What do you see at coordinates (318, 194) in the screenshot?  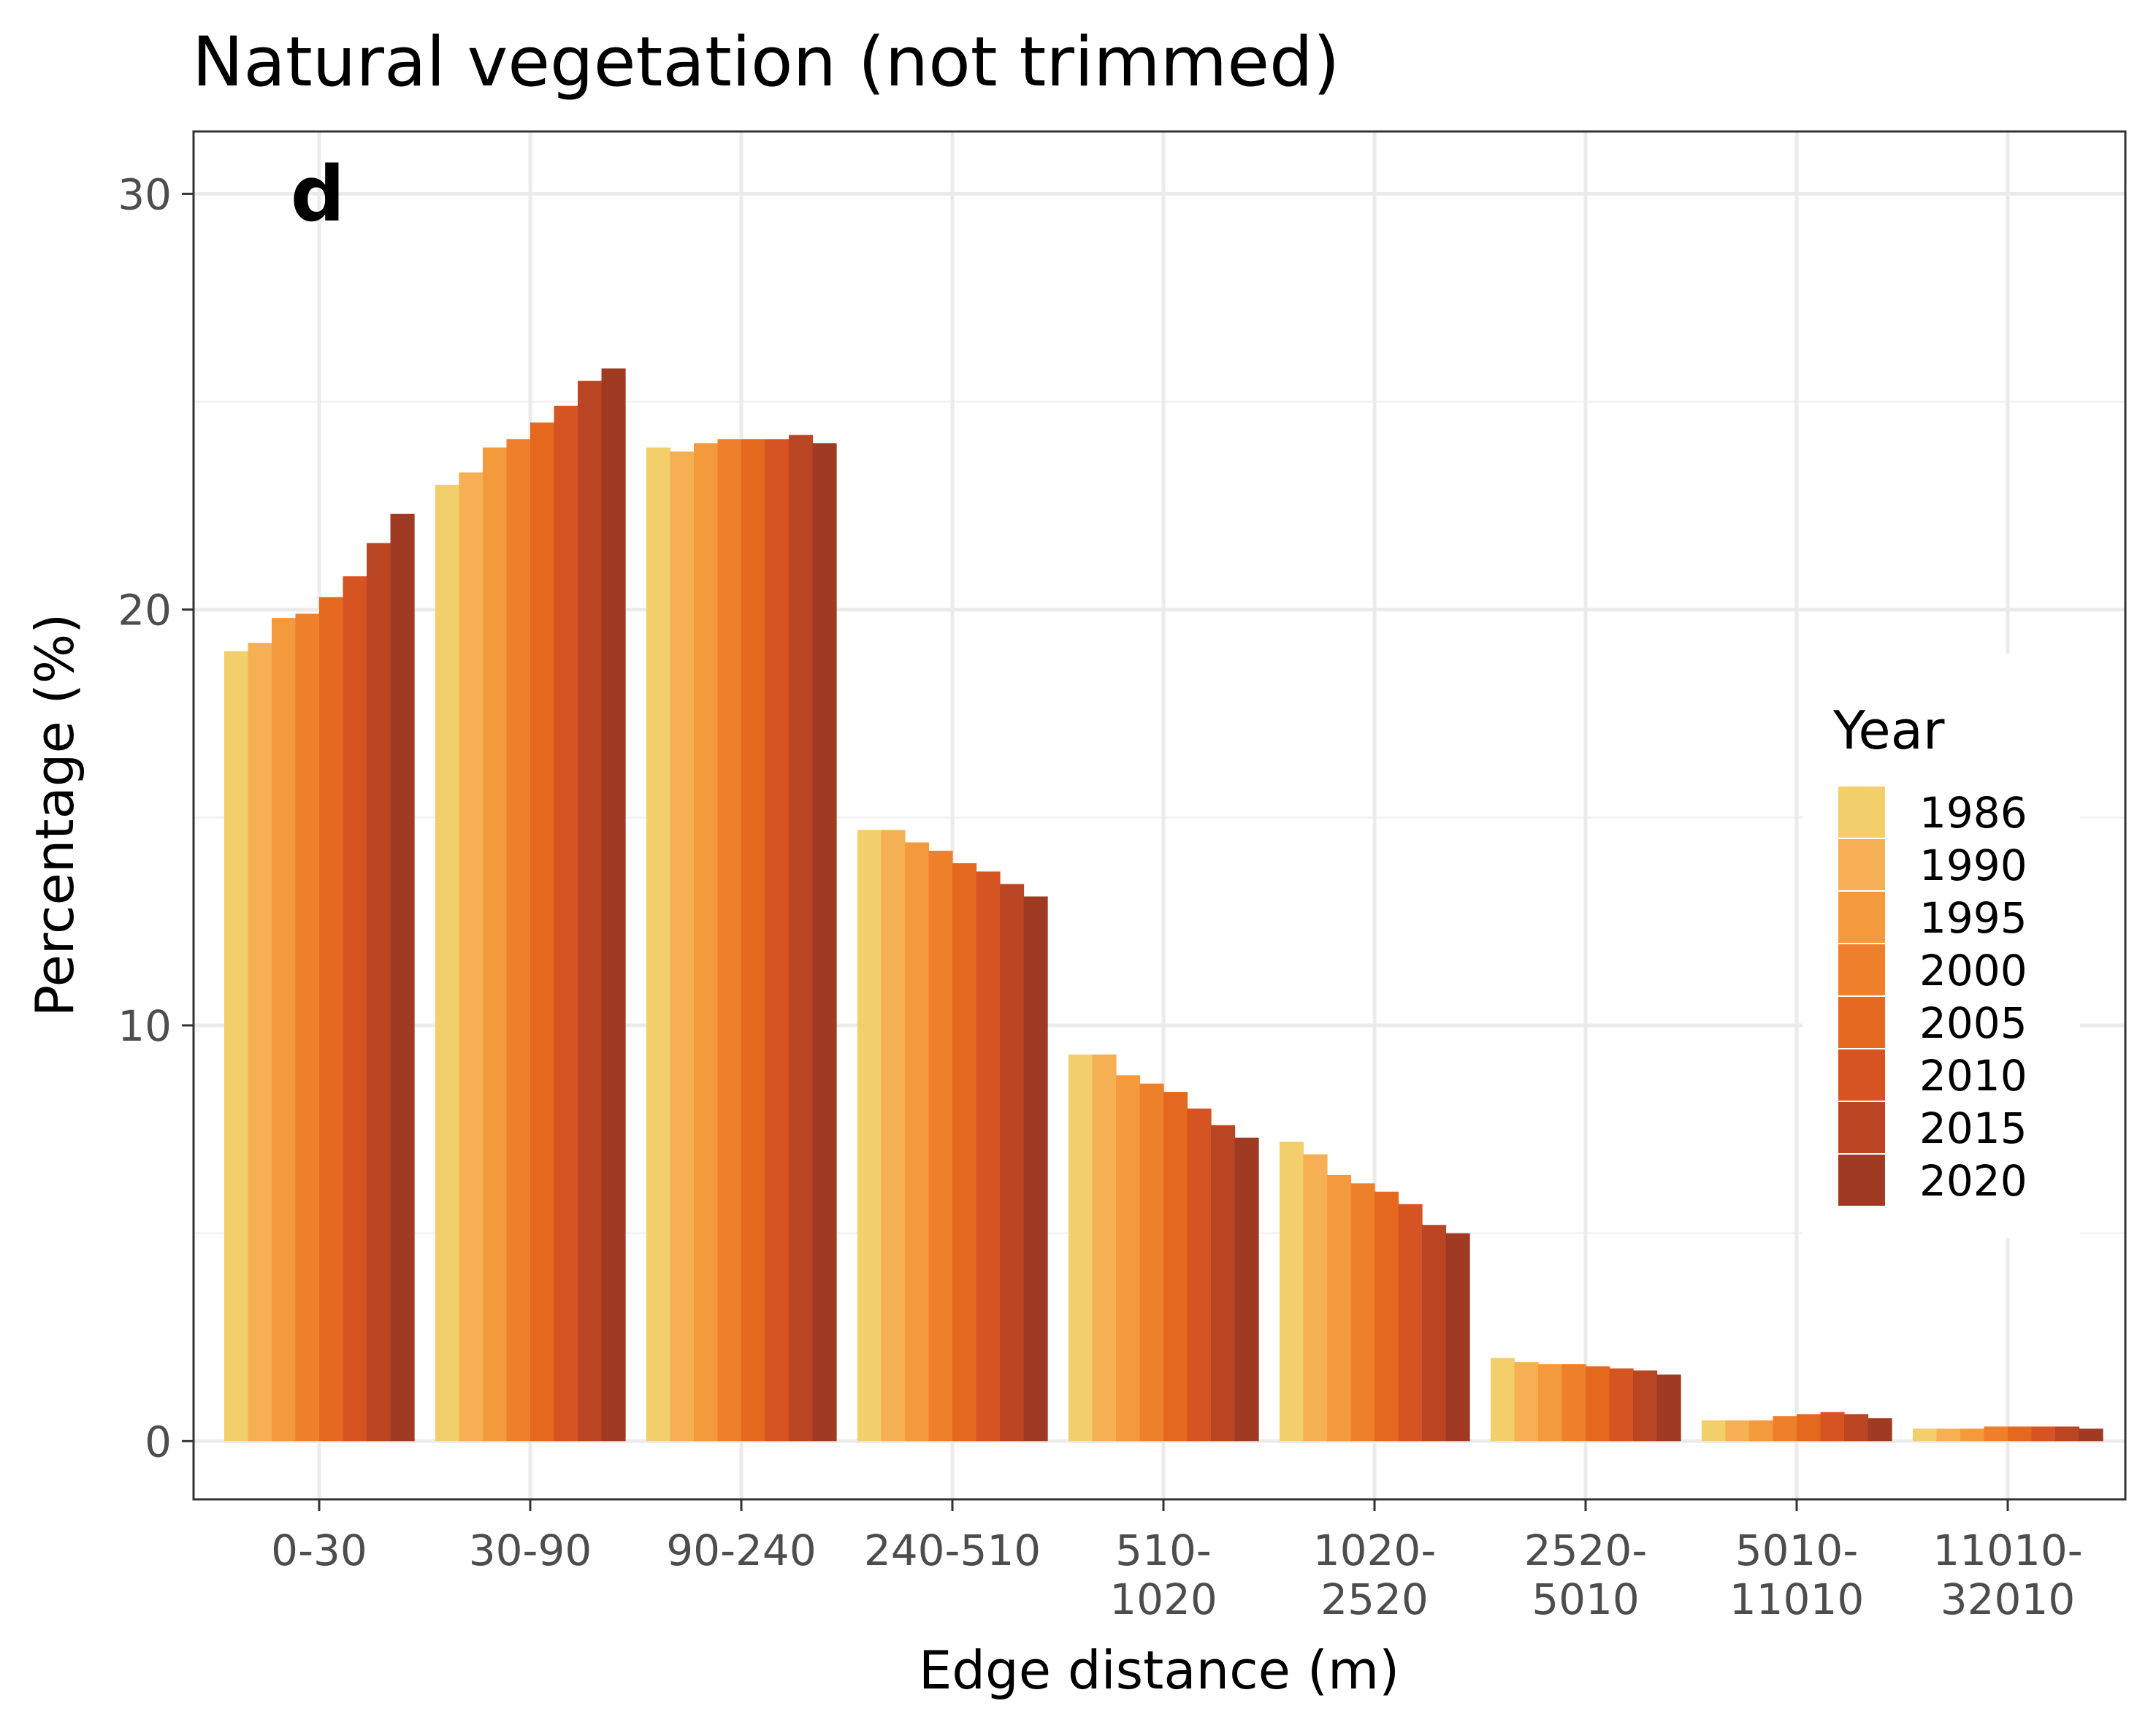 I see `panel-label: d` at bounding box center [318, 194].